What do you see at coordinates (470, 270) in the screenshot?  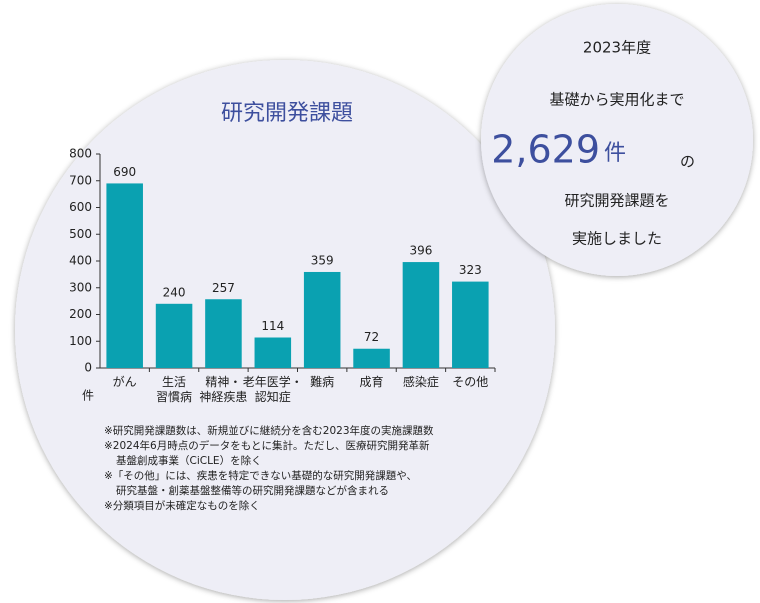 I see `value-label: 323` at bounding box center [470, 270].